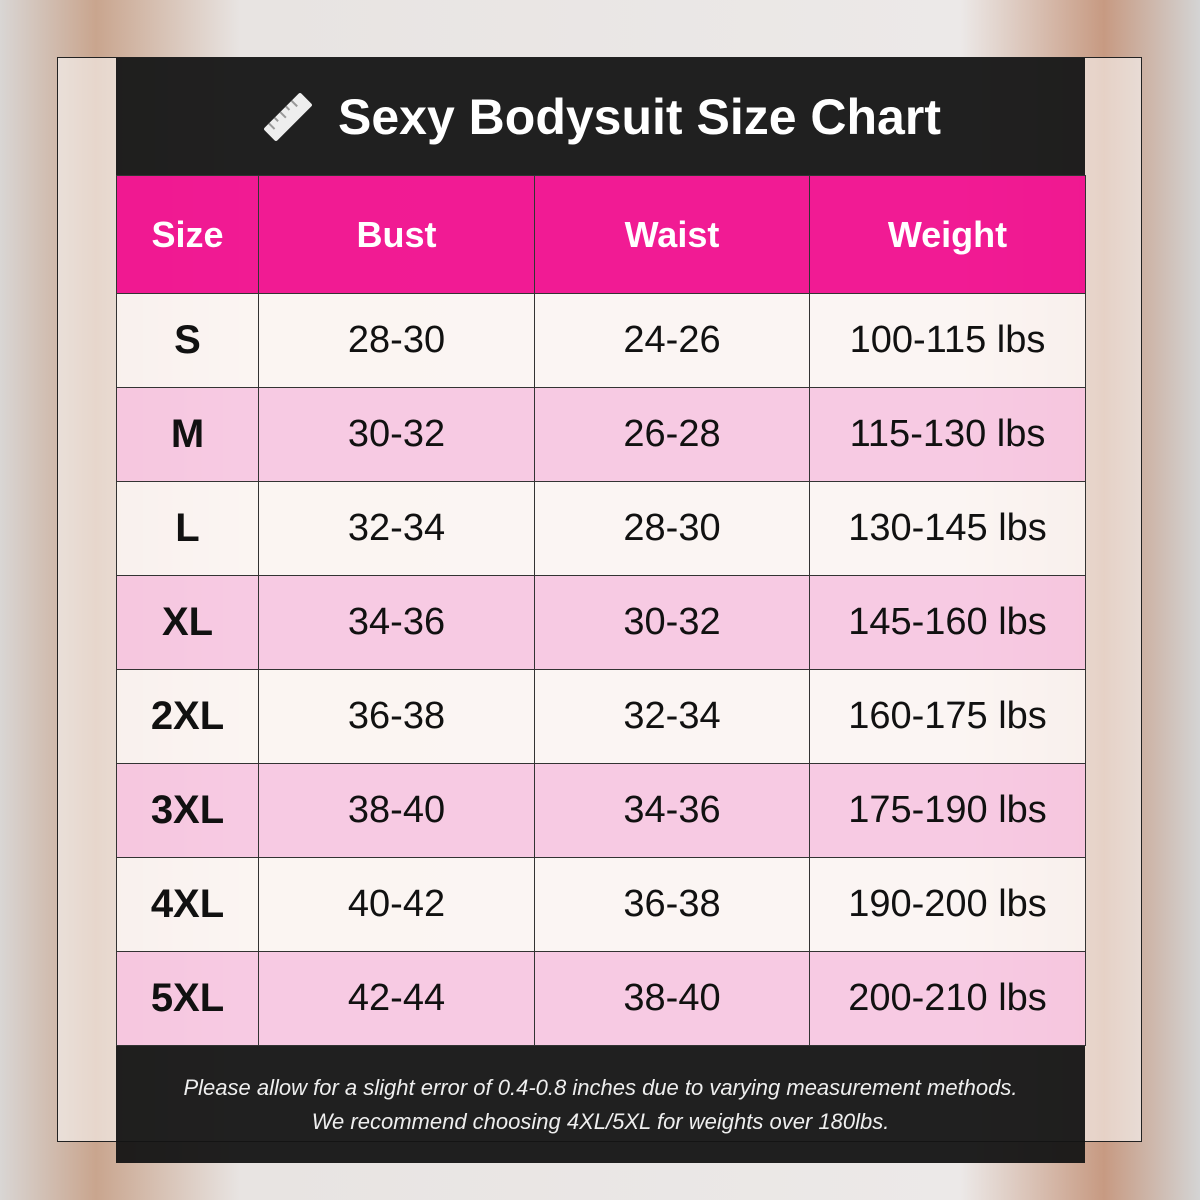 Image resolution: width=1200 pixels, height=1200 pixels. What do you see at coordinates (947, 234) in the screenshot?
I see `column-header: Weight` at bounding box center [947, 234].